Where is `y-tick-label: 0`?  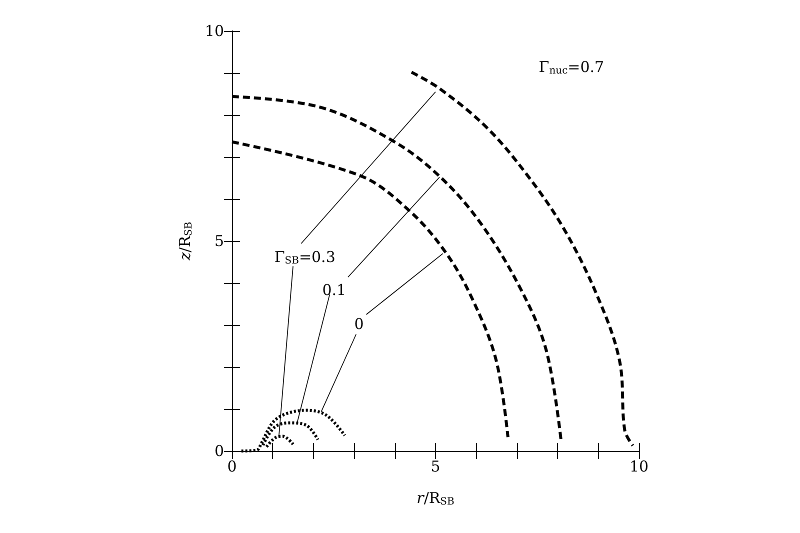
y-tick-label: 0 is located at coordinates (219, 451).